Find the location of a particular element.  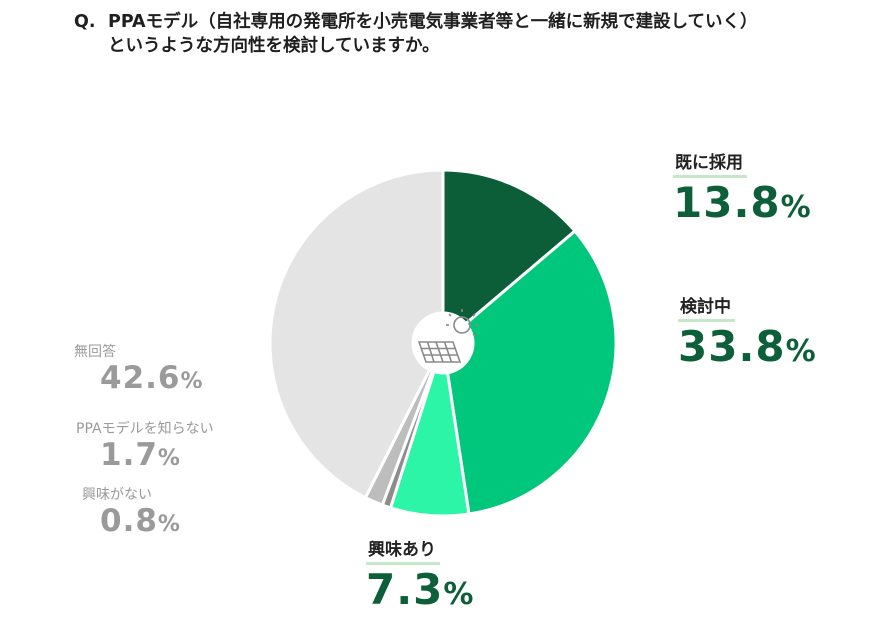

slice-label-not-aware: PPAモデルを知らない 1.7% is located at coordinates (145, 444).